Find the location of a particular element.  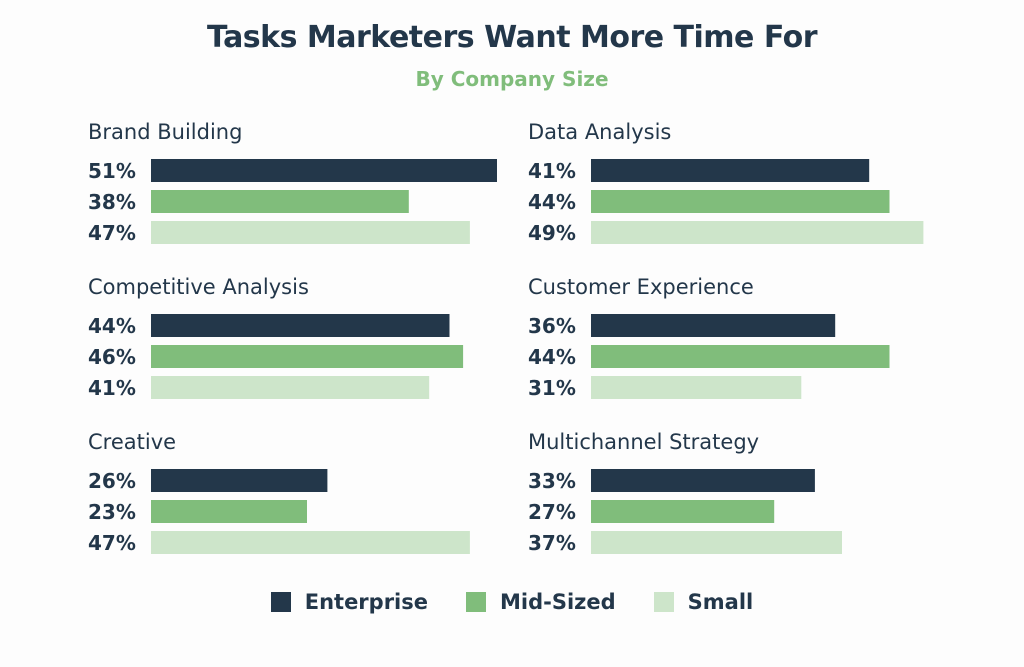

category-label-customer-experience: Customer Experience is located at coordinates (641, 287).